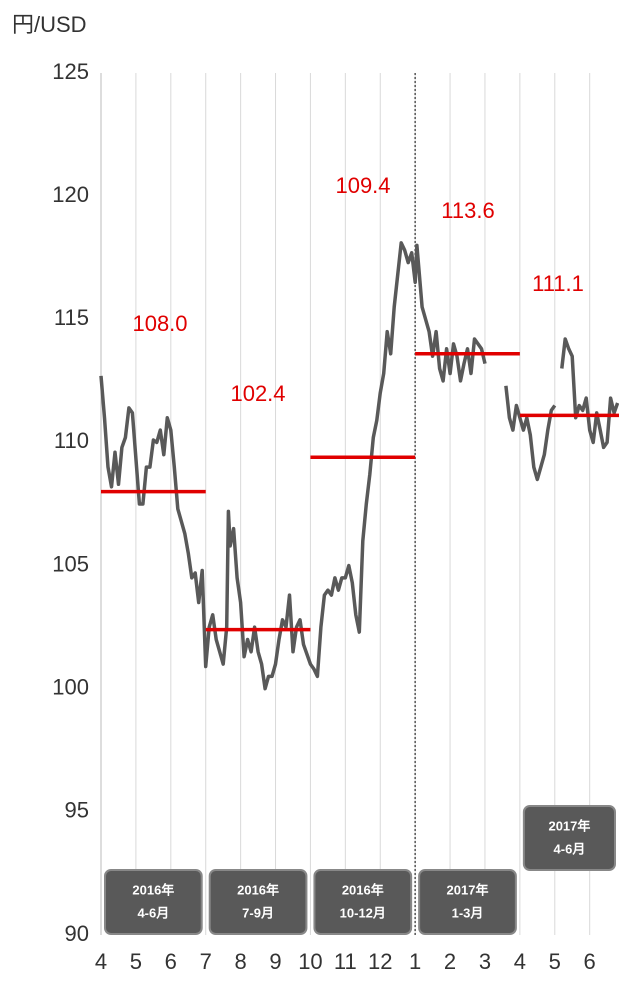  I want to click on x-tick-label: 2, so click(450, 961).